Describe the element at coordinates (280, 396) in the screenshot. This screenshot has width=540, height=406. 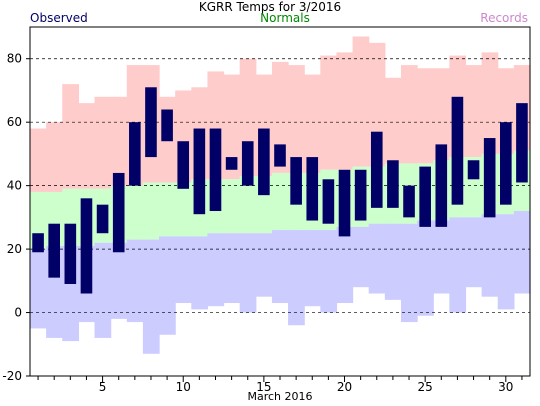
I see `x-axis-label: March 2016` at that location.